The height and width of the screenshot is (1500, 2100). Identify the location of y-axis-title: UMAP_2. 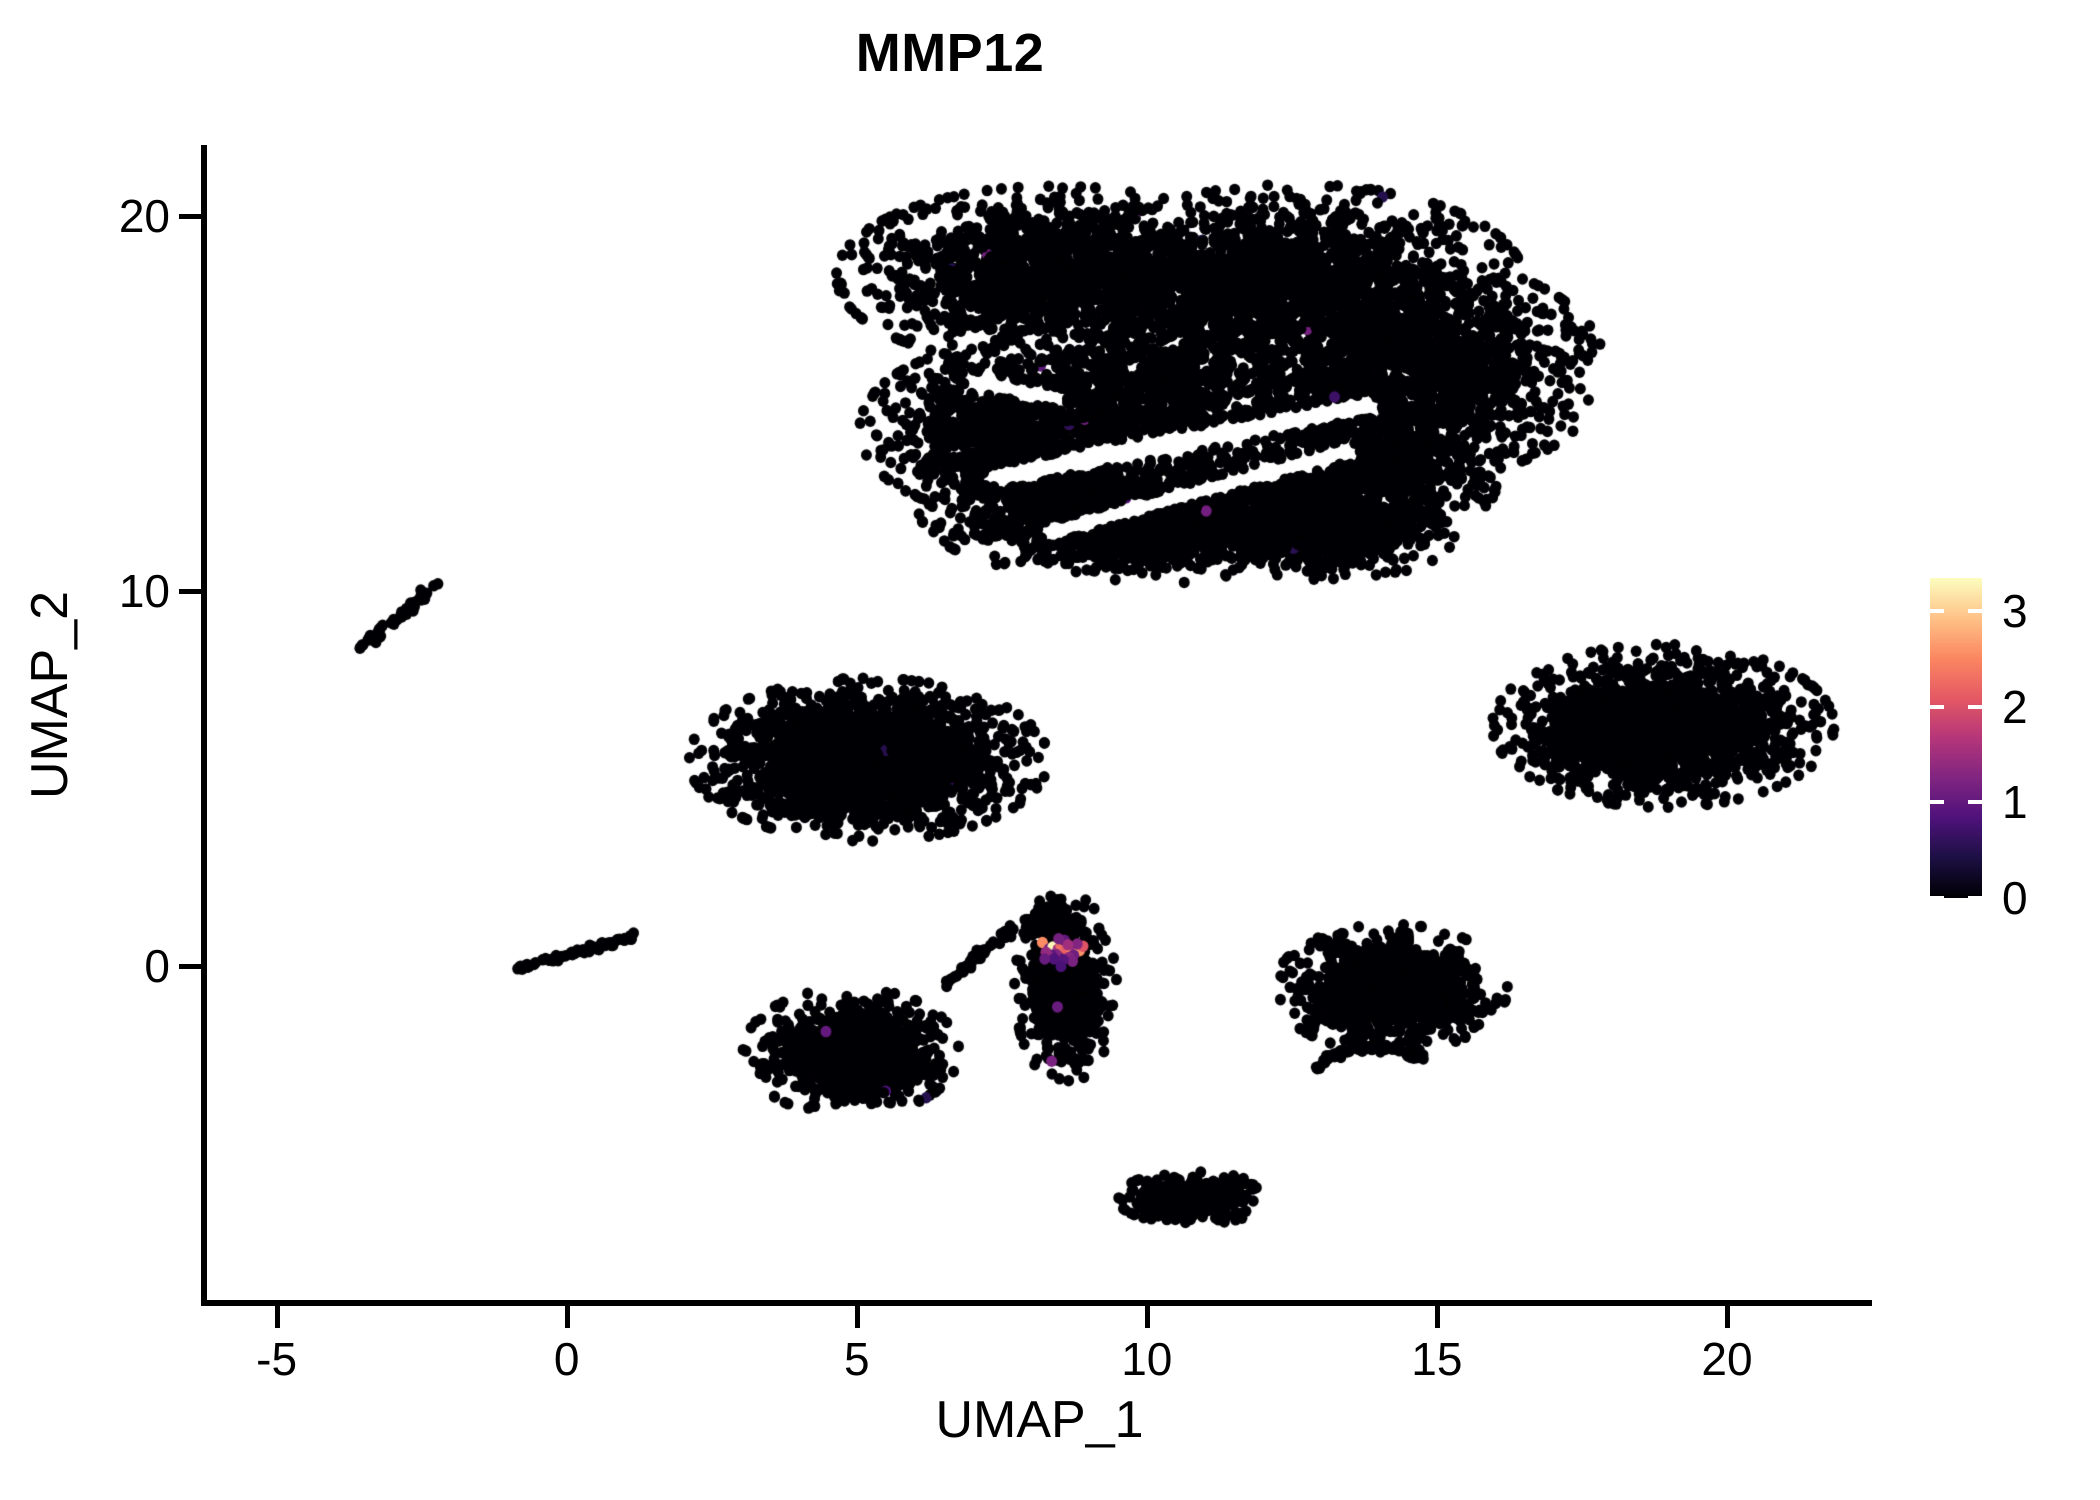
(50, 695).